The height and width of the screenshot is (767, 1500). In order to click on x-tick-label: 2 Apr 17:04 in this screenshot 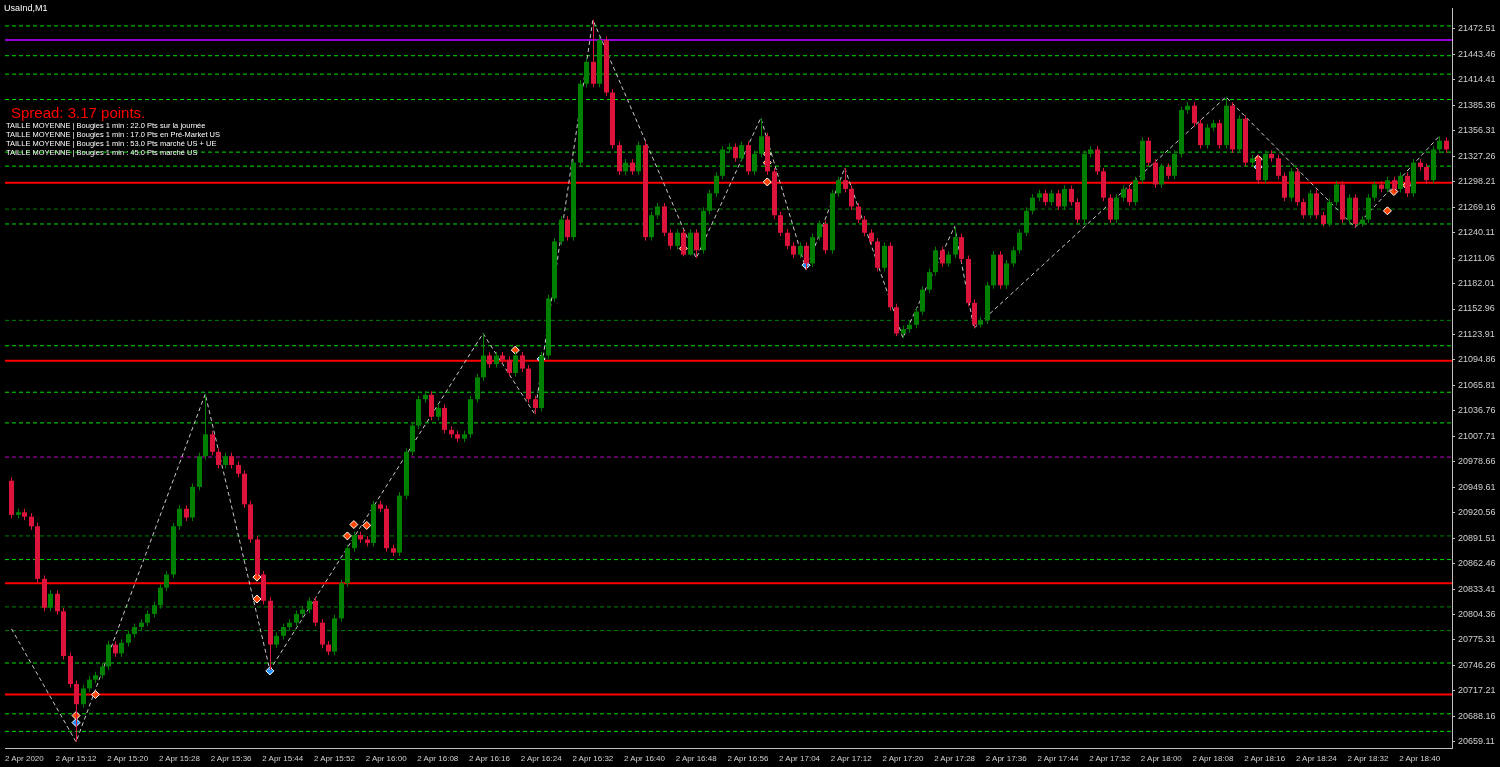, I will do `click(800, 758)`.